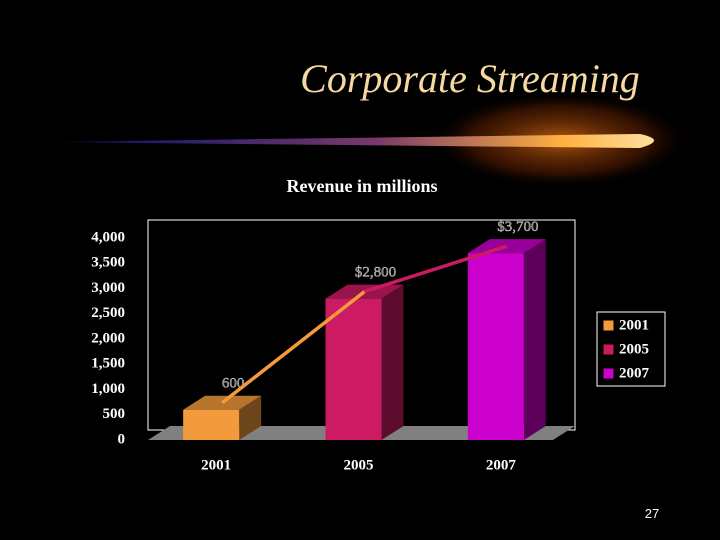 The width and height of the screenshot is (720, 540). I want to click on y-tick-label: 4,000, so click(108, 237).